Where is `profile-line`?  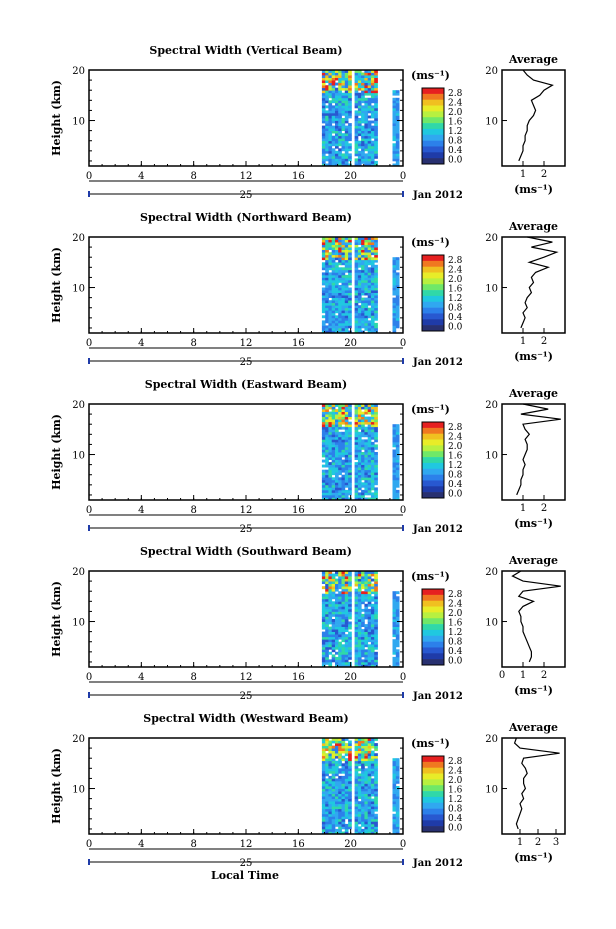 profile-line is located at coordinates (536, 616).